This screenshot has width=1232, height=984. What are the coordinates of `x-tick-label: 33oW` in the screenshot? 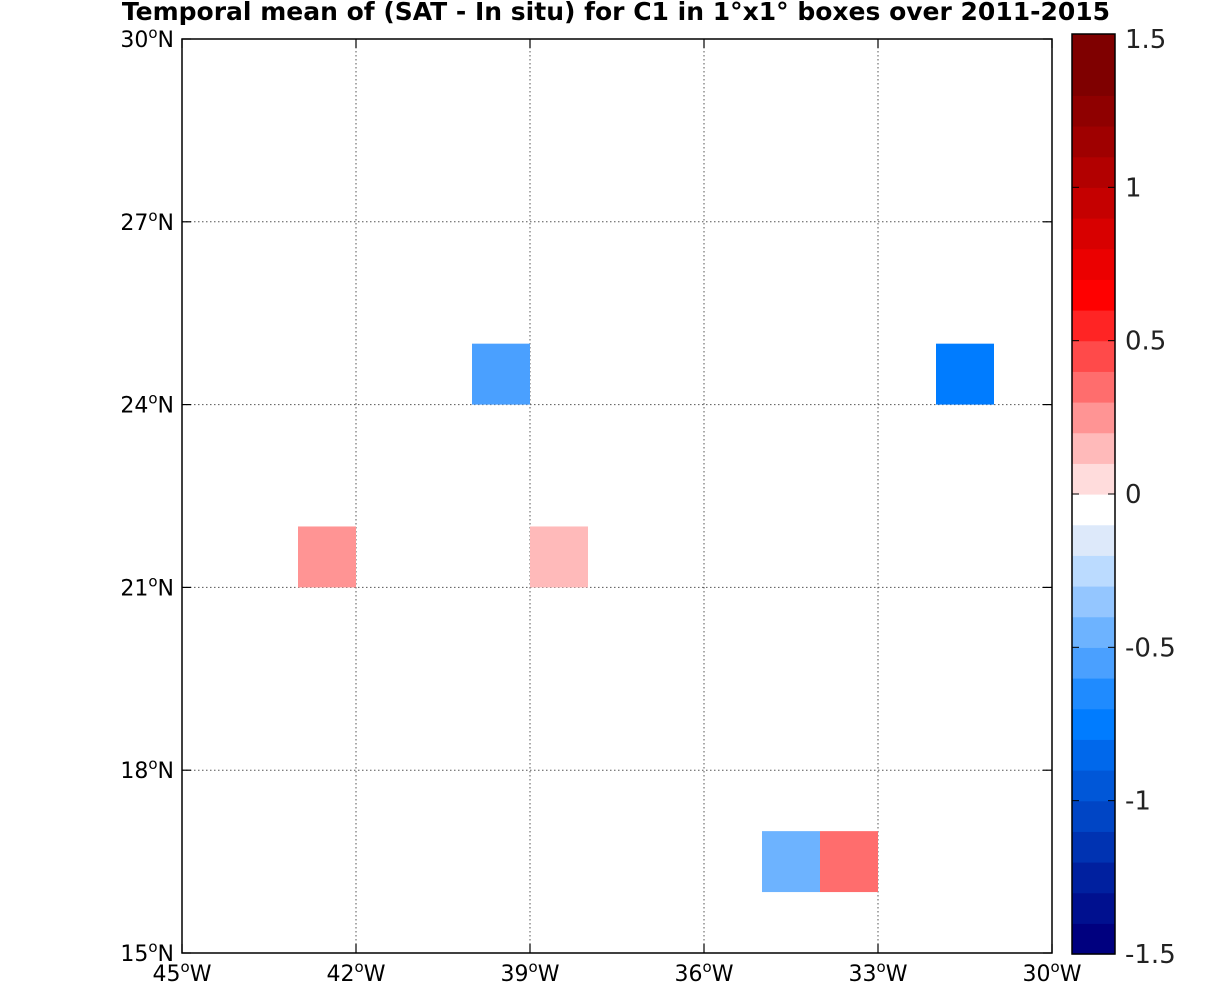 It's located at (878, 971).